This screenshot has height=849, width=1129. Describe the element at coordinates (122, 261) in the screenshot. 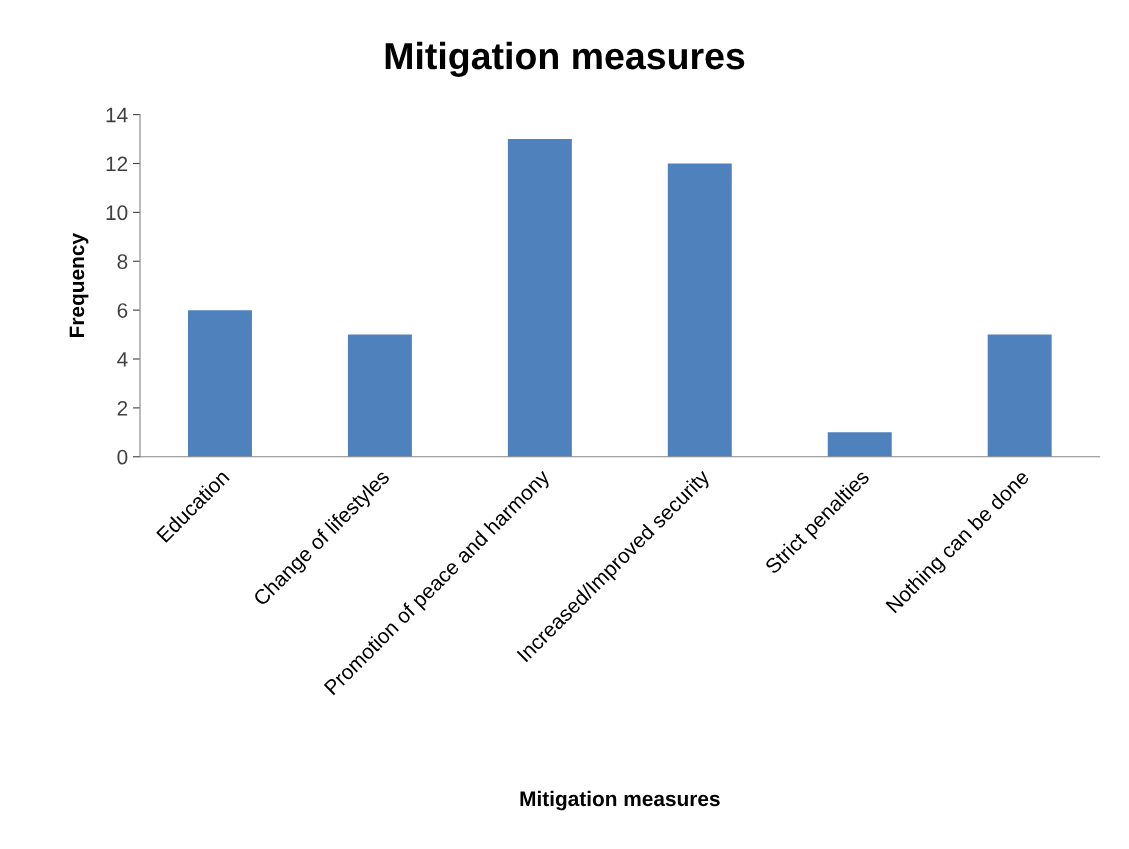

I see `y-tick-label: 8` at that location.